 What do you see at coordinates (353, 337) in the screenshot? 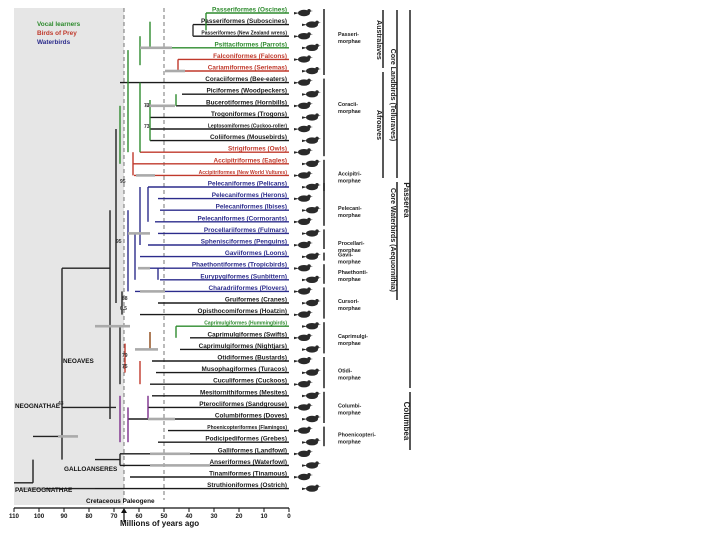
I see `morph-label: Caprimulgi-` at bounding box center [353, 337].